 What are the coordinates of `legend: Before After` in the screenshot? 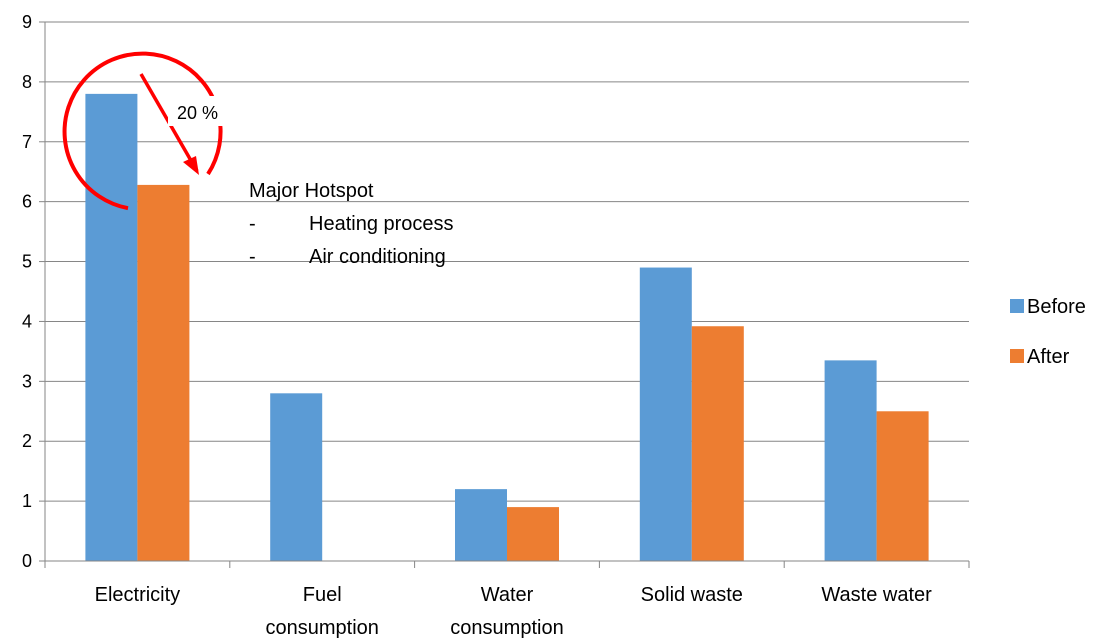 It's located at (1048, 332).